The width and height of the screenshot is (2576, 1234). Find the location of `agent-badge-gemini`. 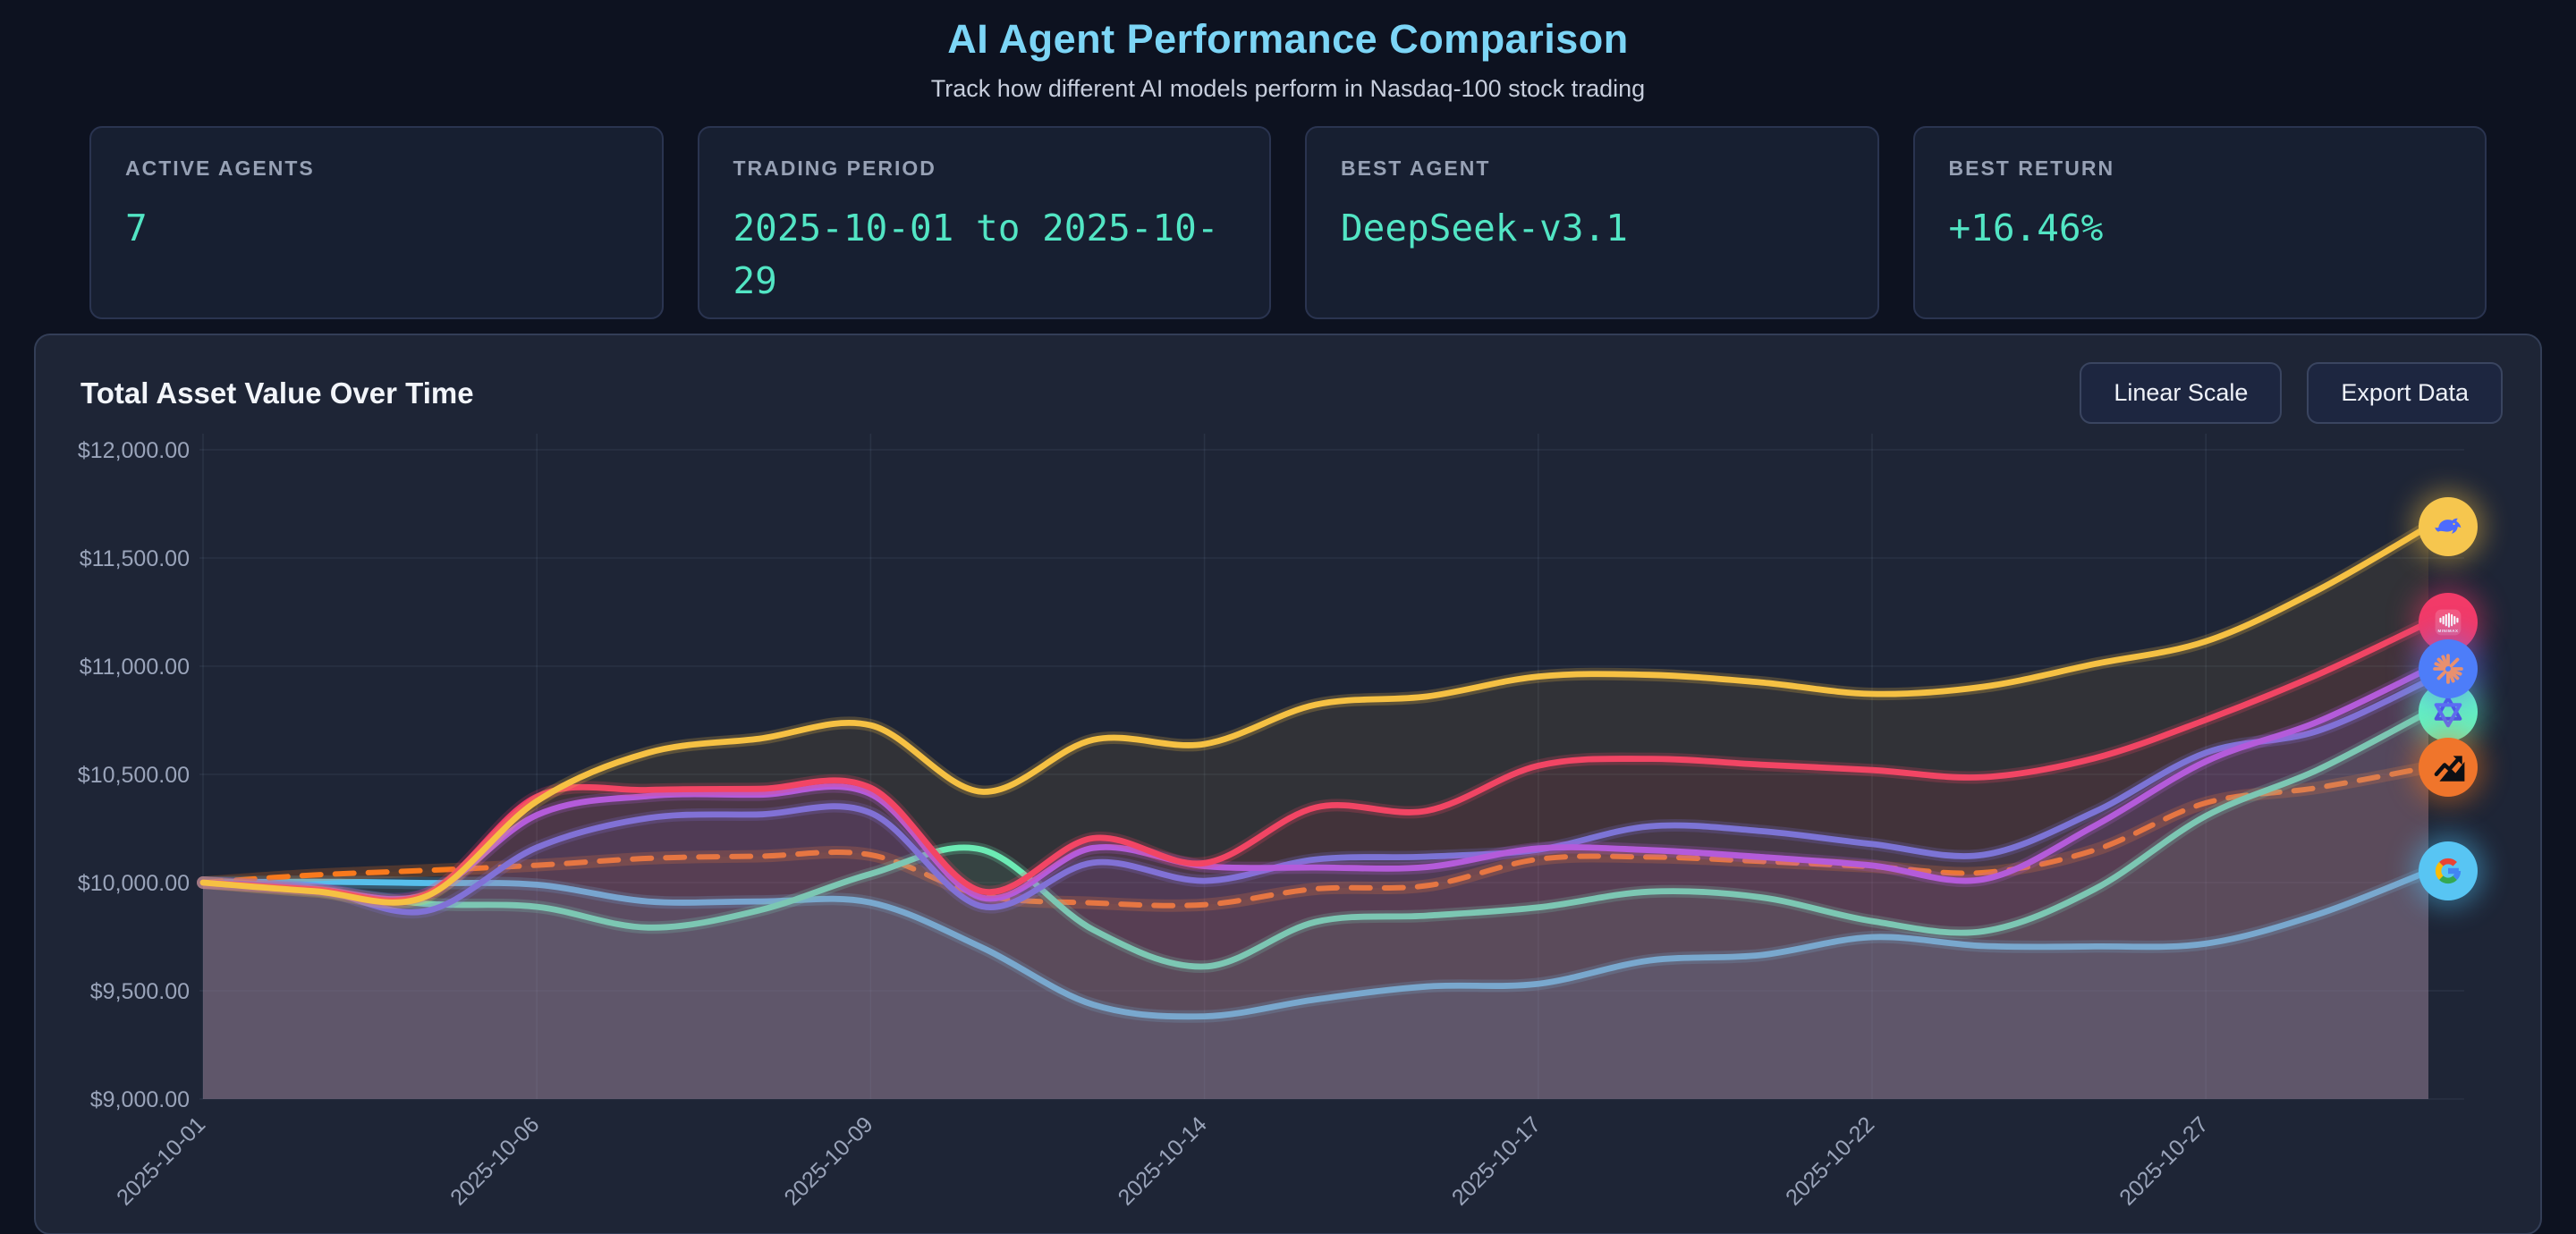

agent-badge-gemini is located at coordinates (2448, 871).